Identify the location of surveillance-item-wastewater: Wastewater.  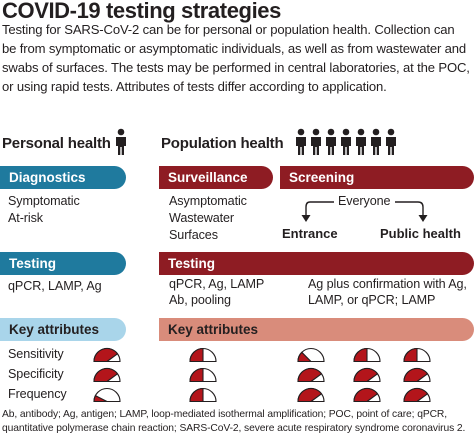
(202, 218).